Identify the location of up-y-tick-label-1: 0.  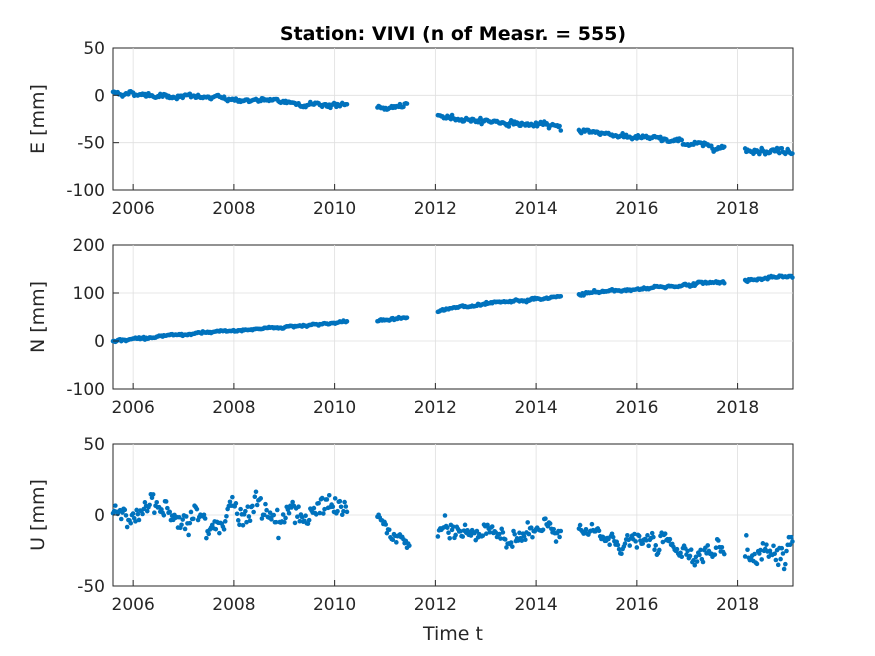
(99, 516).